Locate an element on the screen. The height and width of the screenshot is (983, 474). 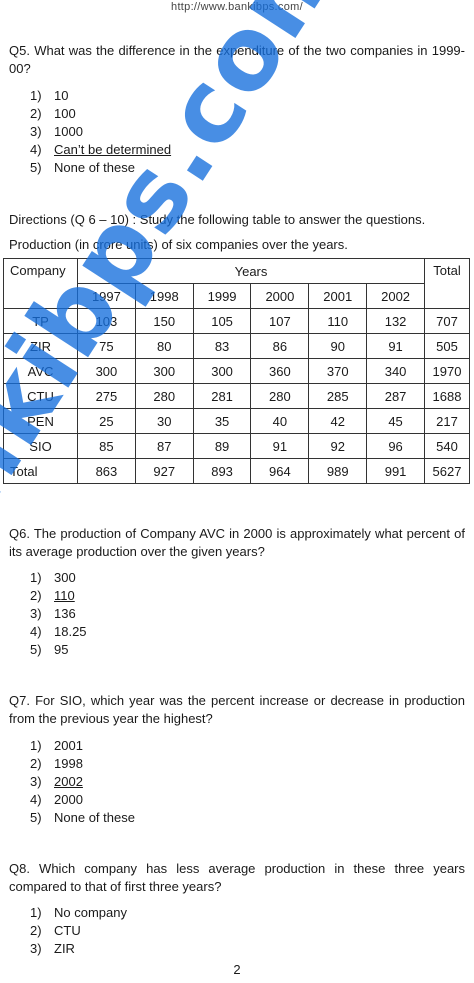
value-cell: 105 is located at coordinates (222, 321).